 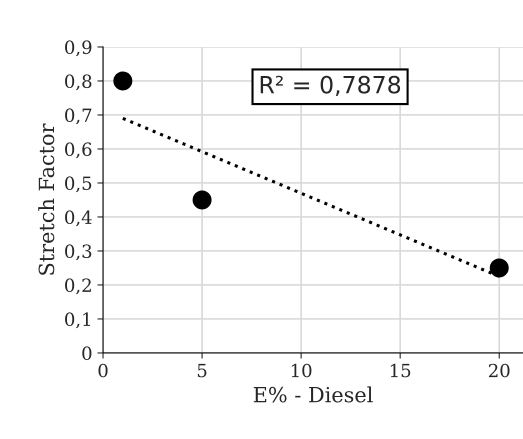 I want to click on y-tick-label: 0,6, so click(x=78, y=150).